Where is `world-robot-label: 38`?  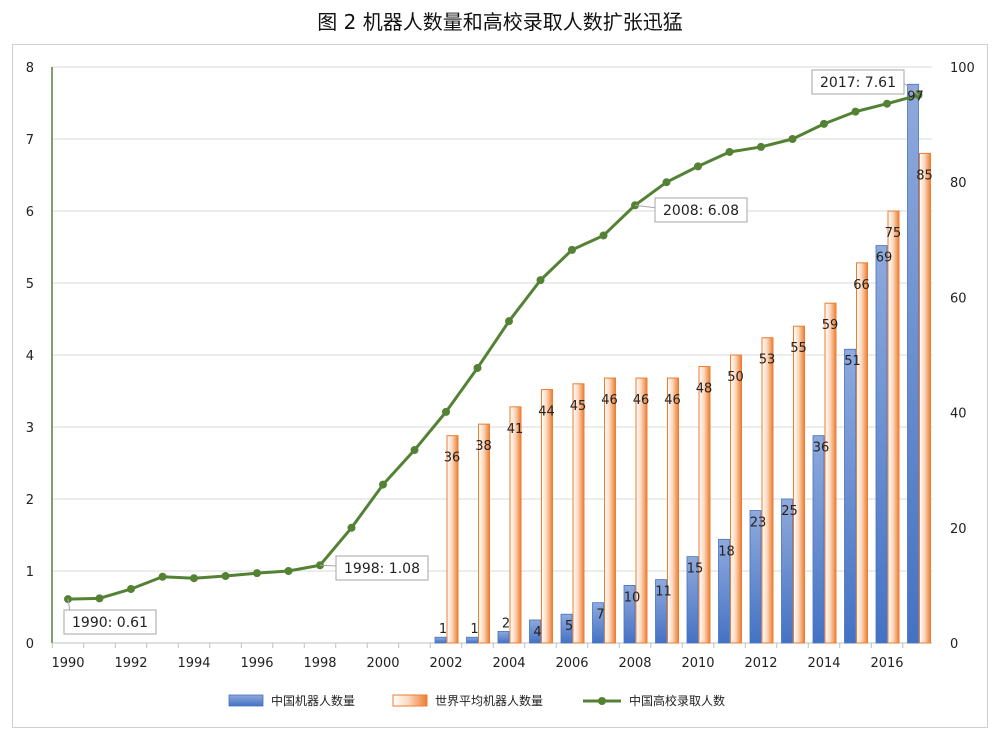 world-robot-label: 38 is located at coordinates (483, 446).